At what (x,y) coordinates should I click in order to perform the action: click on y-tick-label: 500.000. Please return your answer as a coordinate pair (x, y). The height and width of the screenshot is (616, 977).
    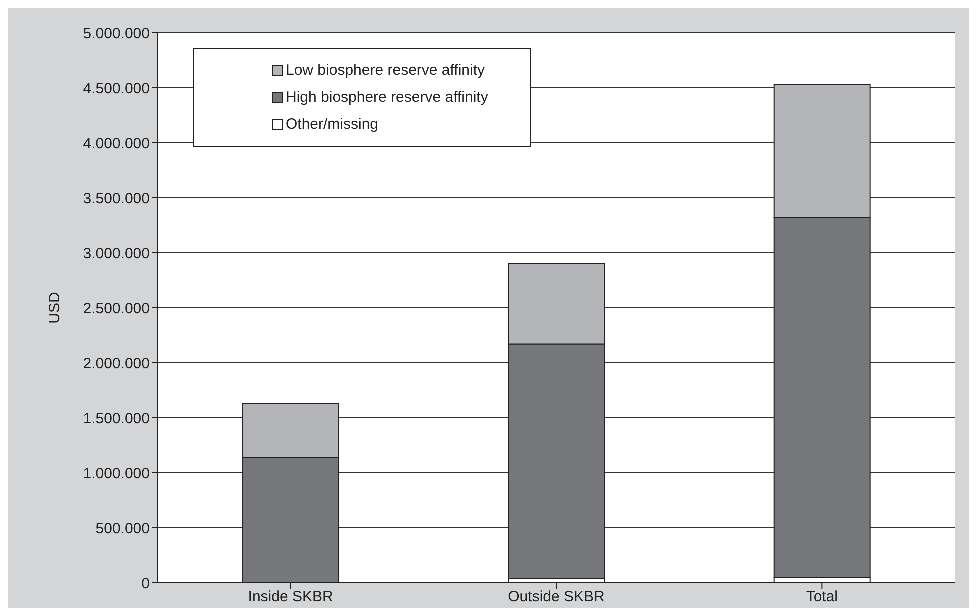
    Looking at the image, I should click on (123, 529).